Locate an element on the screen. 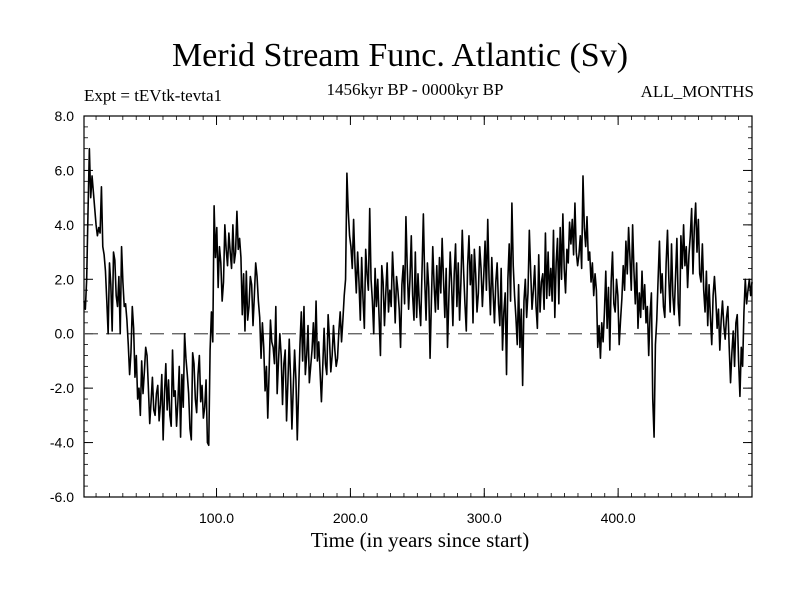 Image resolution: width=800 pixels, height=600 pixels. y-tick-label: 8.0 is located at coordinates (65, 116).